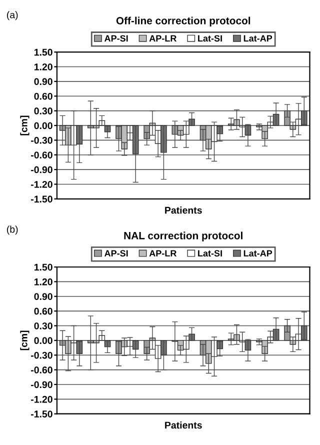 Image resolution: width=320 pixels, height=445 pixels. What do you see at coordinates (12, 15) in the screenshot?
I see `text: (a)` at bounding box center [12, 15].